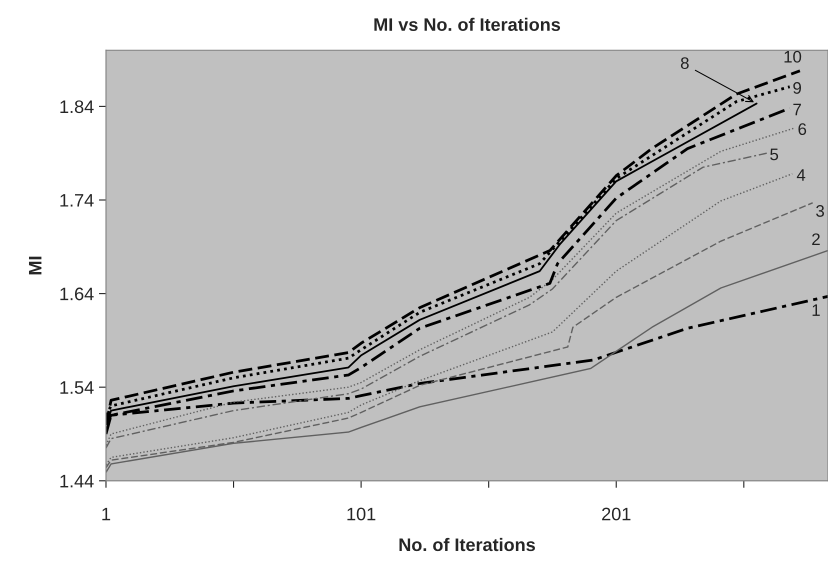 Image resolution: width=828 pixels, height=571 pixels. I want to click on series-label: 1, so click(816, 310).